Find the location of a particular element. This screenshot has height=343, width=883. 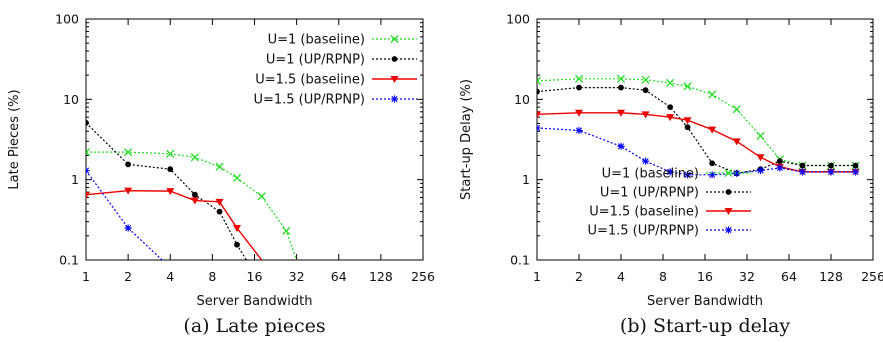

caption: (a) Late pieces is located at coordinates (254, 326).